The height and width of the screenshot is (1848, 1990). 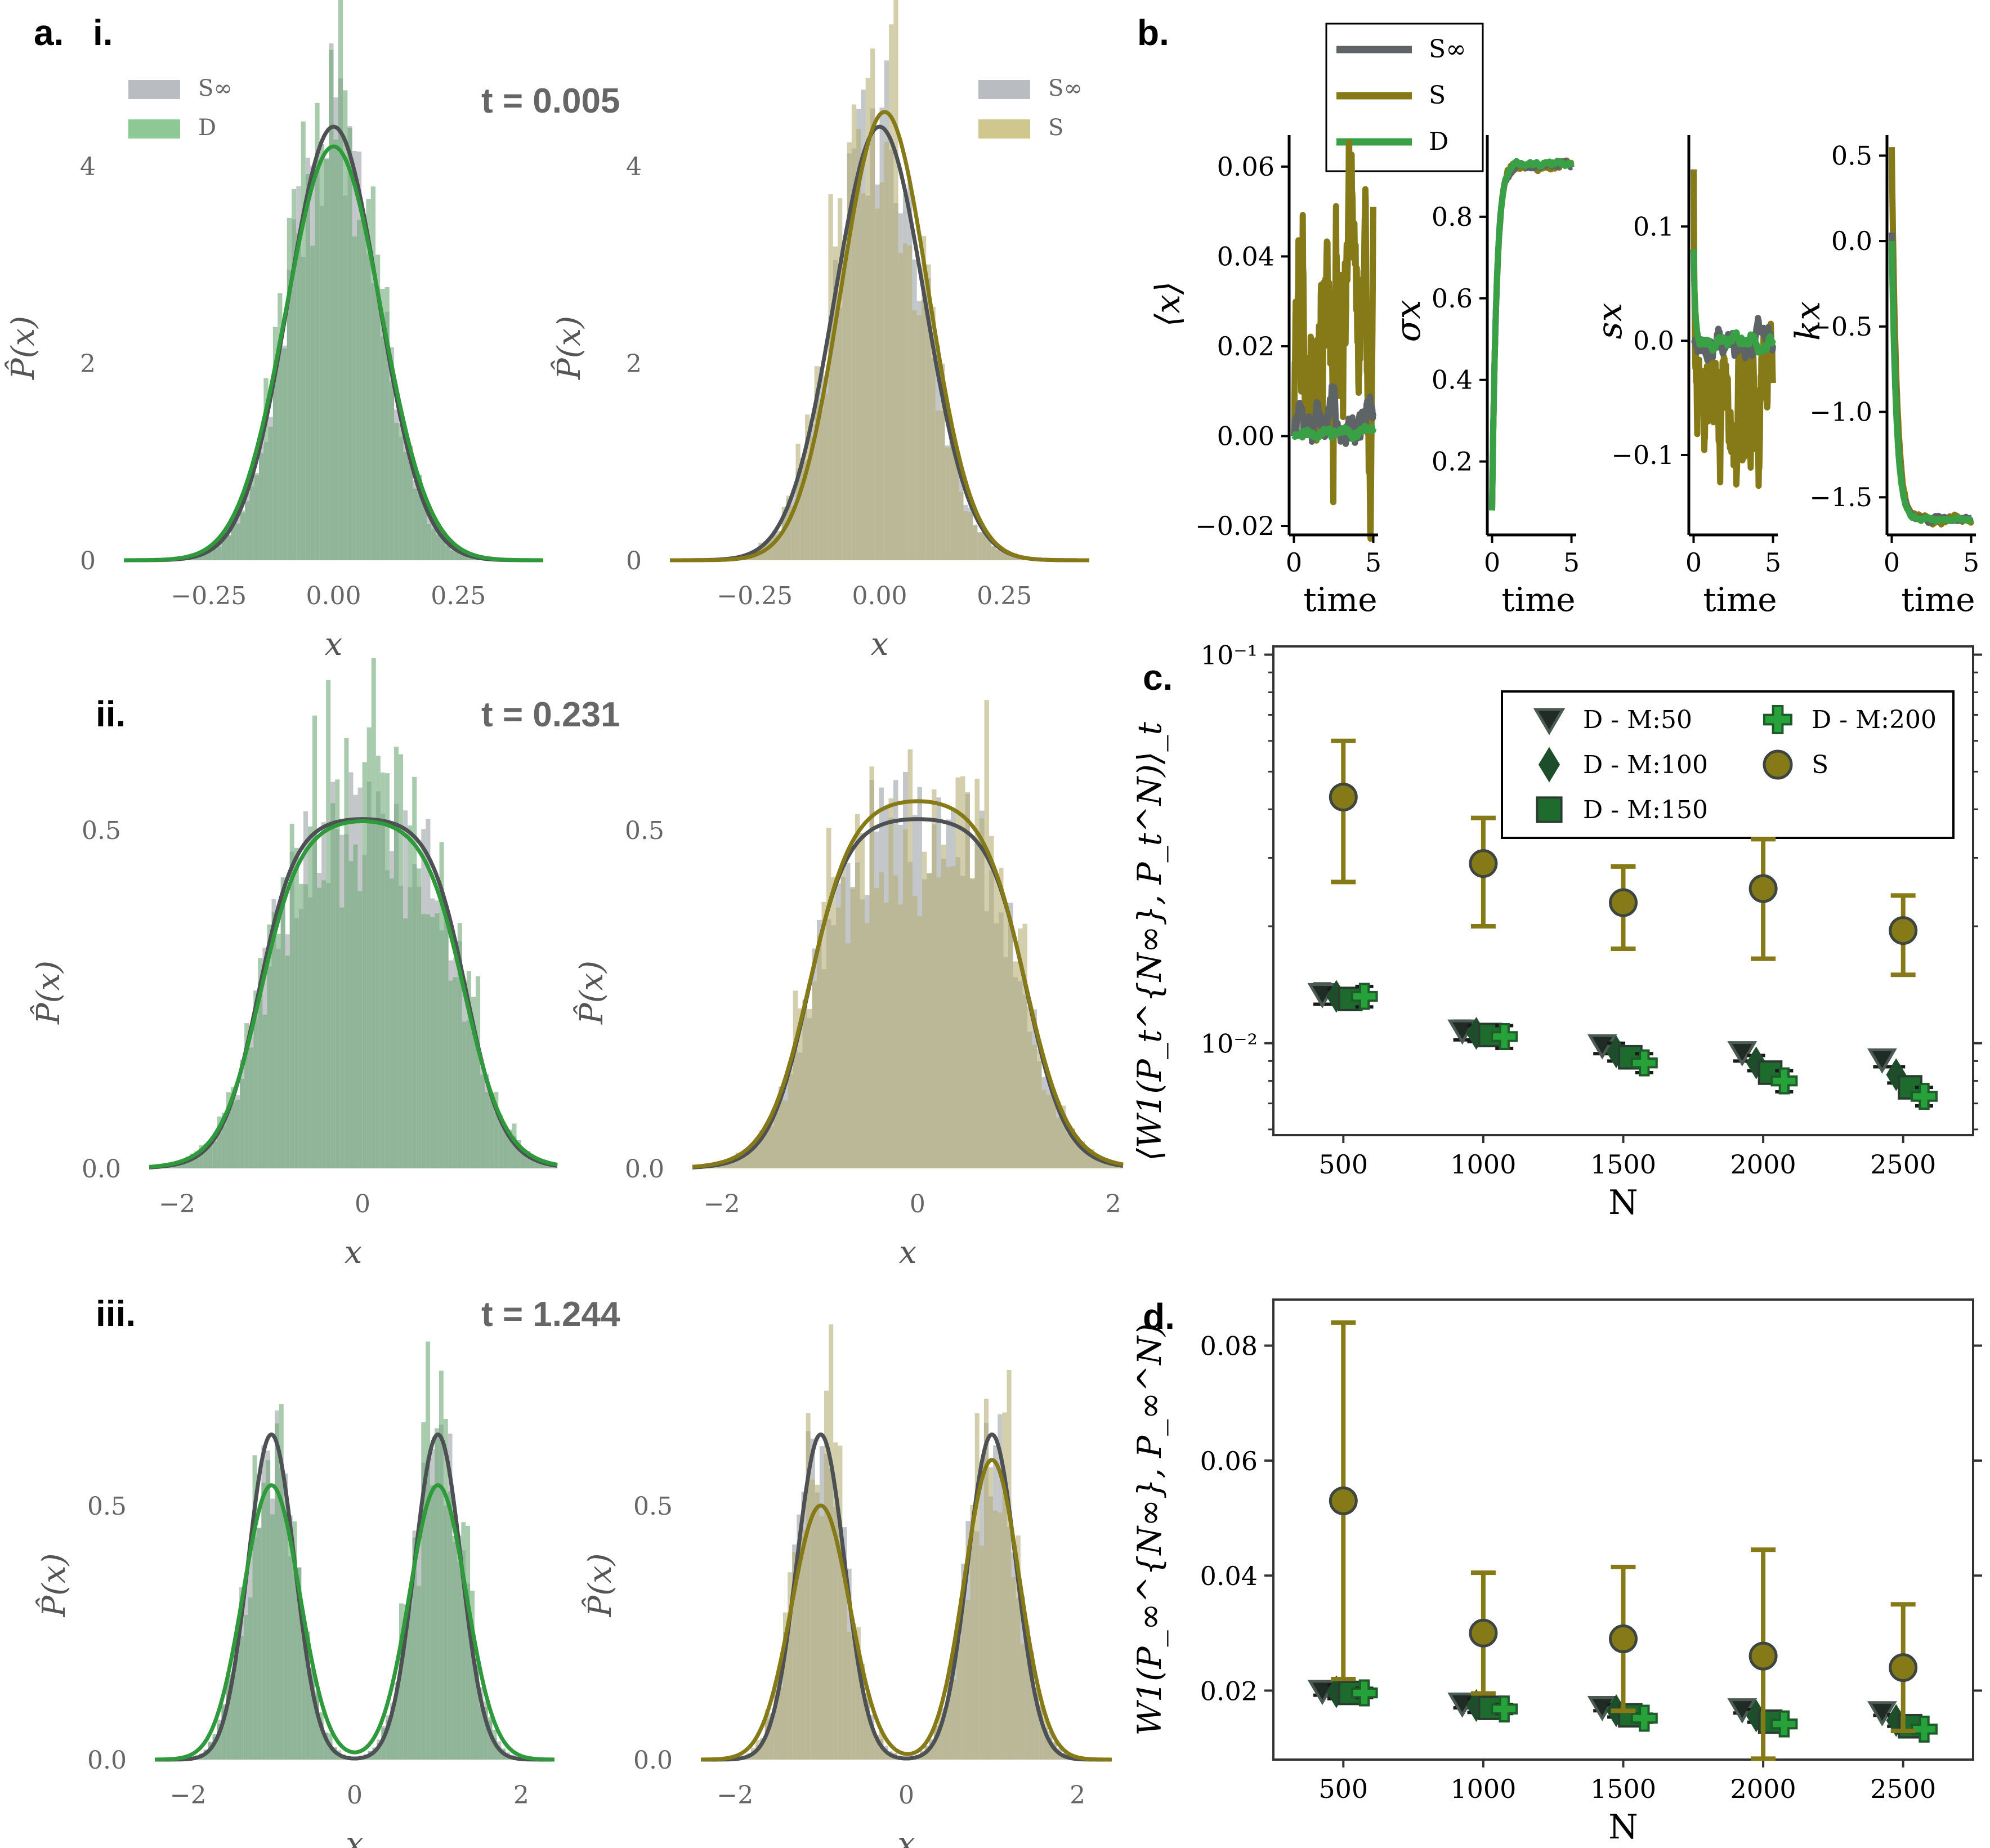 I want to click on x-tick-label: 0.00, so click(x=879, y=596).